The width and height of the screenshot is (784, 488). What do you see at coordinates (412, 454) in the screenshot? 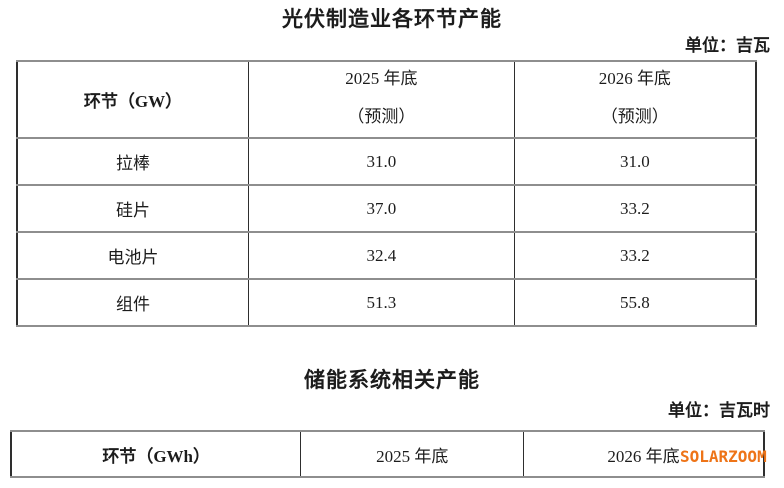
I see `storage-header-2025: 2025 年底` at bounding box center [412, 454].